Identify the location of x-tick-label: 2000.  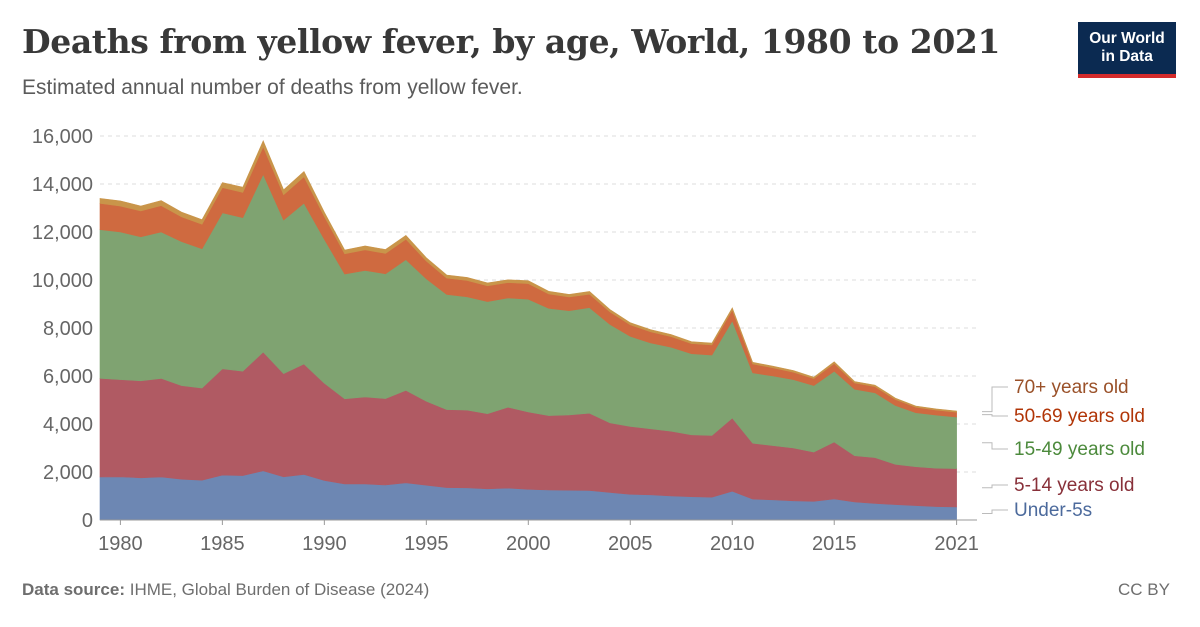
(528, 544).